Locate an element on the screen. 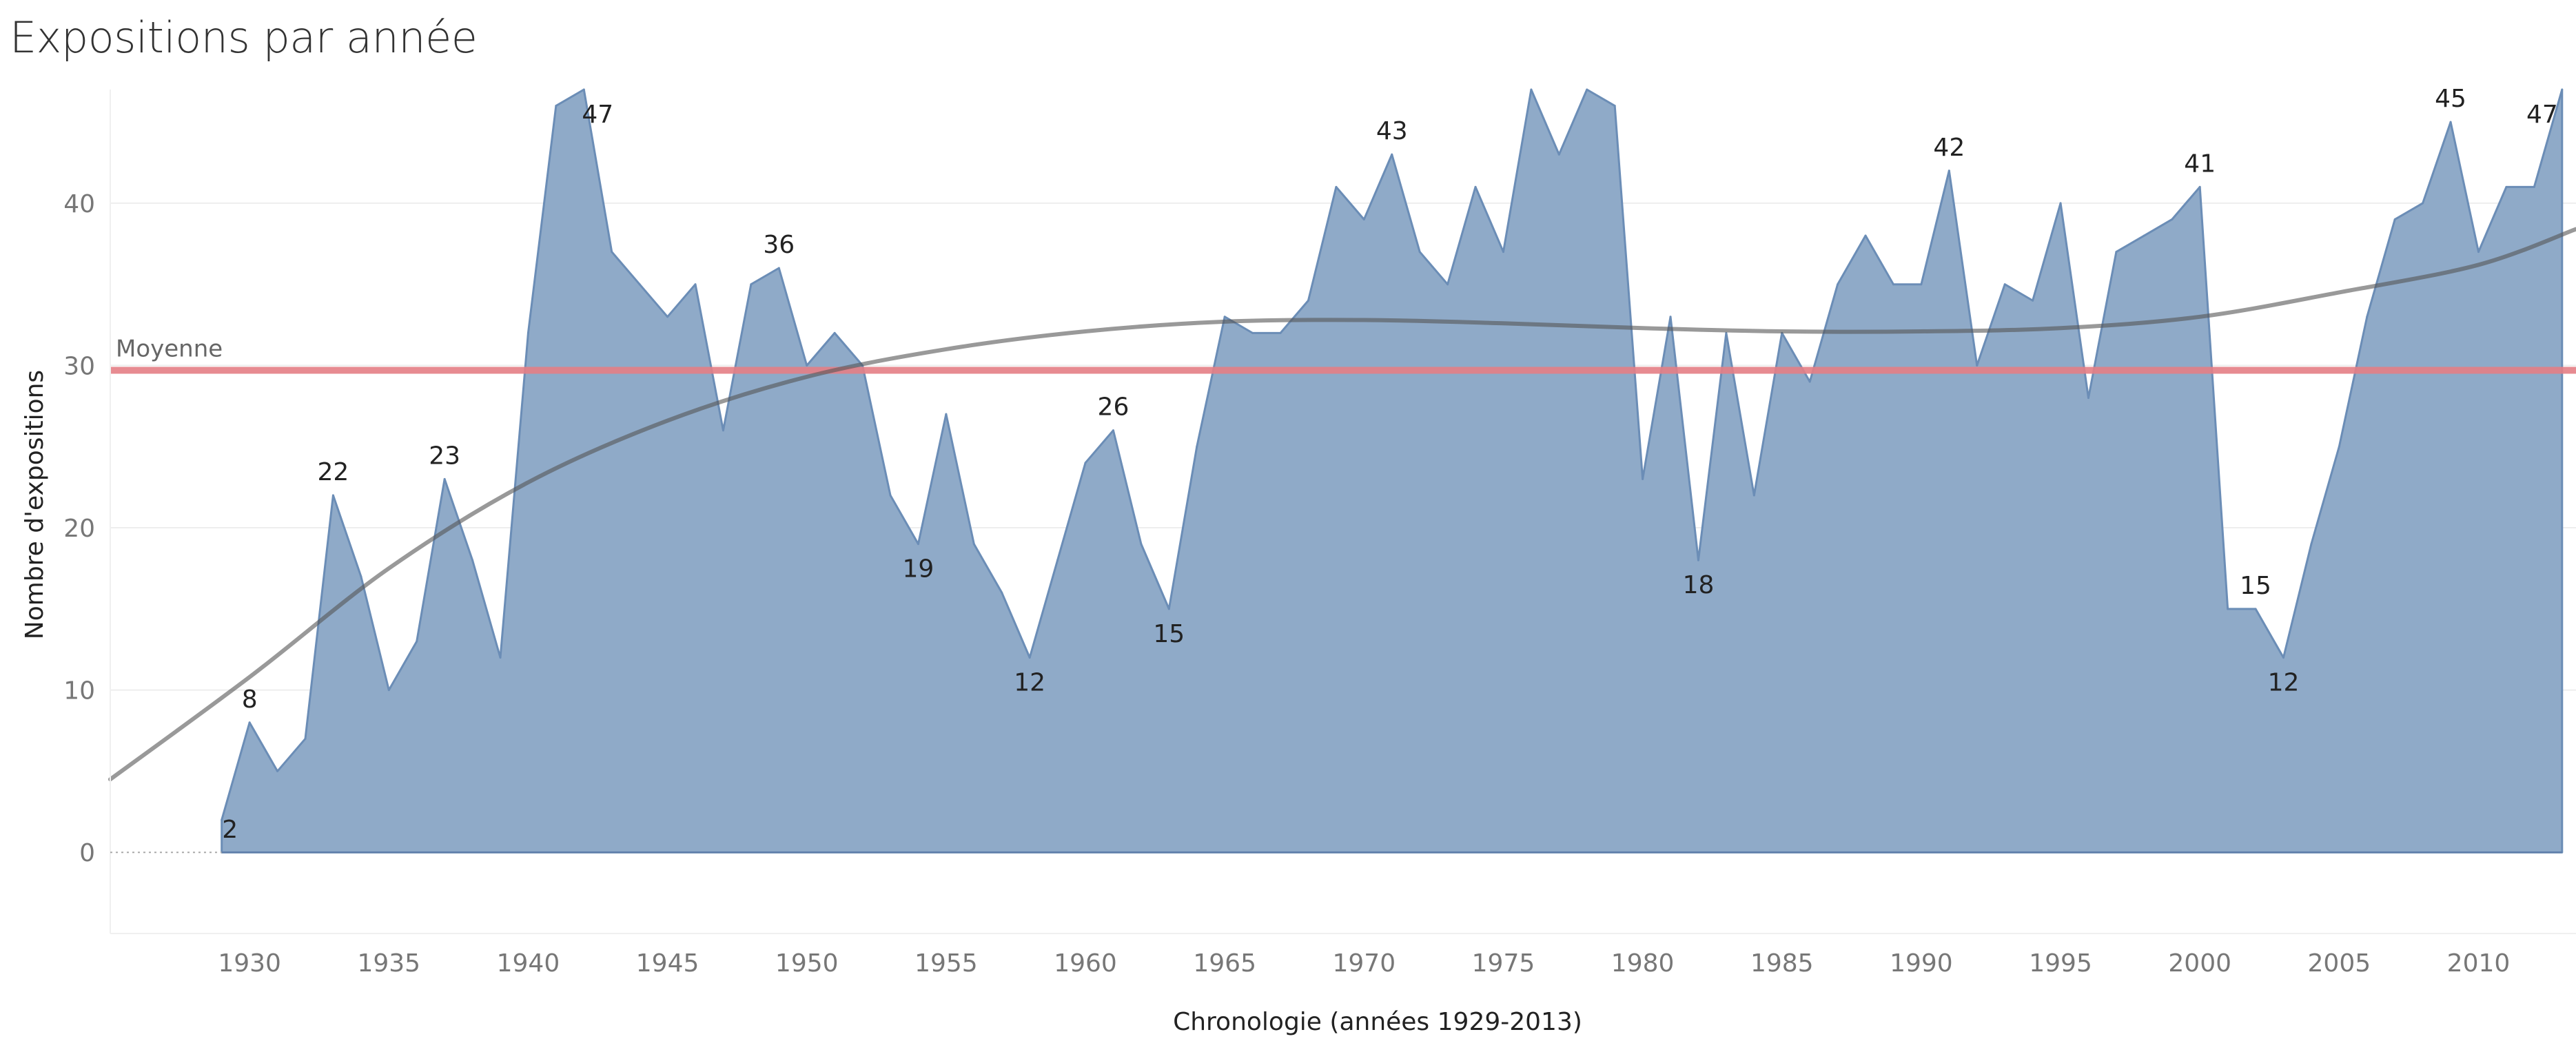 Image resolution: width=2576 pixels, height=1052 pixels. data-label: 8 is located at coordinates (250, 699).